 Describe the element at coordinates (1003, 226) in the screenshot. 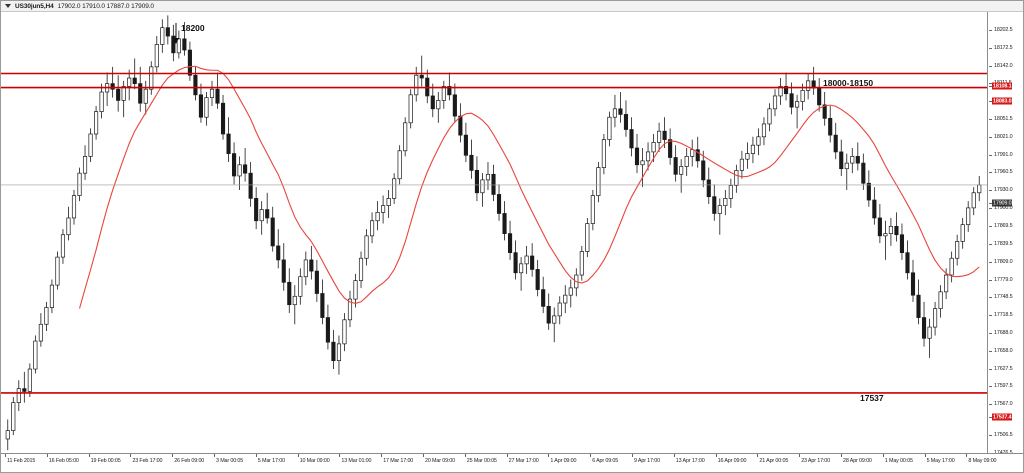

I see `price-label: 17869.5` at that location.